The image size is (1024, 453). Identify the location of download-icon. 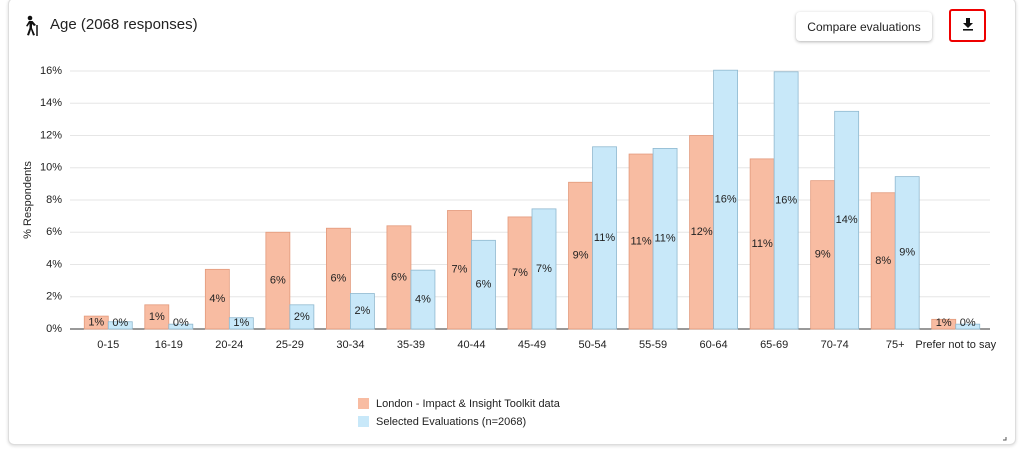
(967, 24).